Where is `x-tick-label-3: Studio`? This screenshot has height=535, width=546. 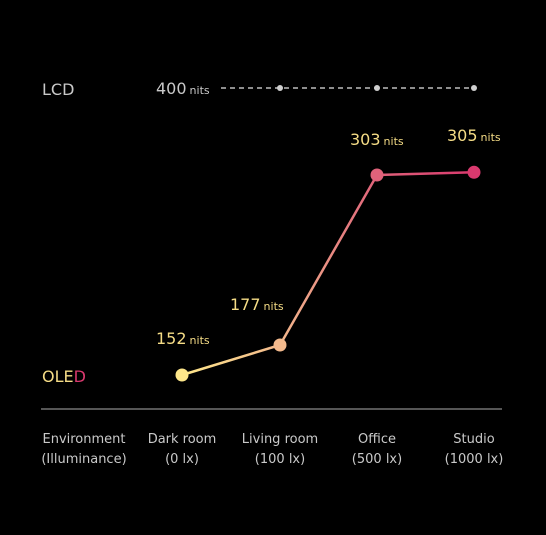
x-tick-label-3: Studio is located at coordinates (473, 439).